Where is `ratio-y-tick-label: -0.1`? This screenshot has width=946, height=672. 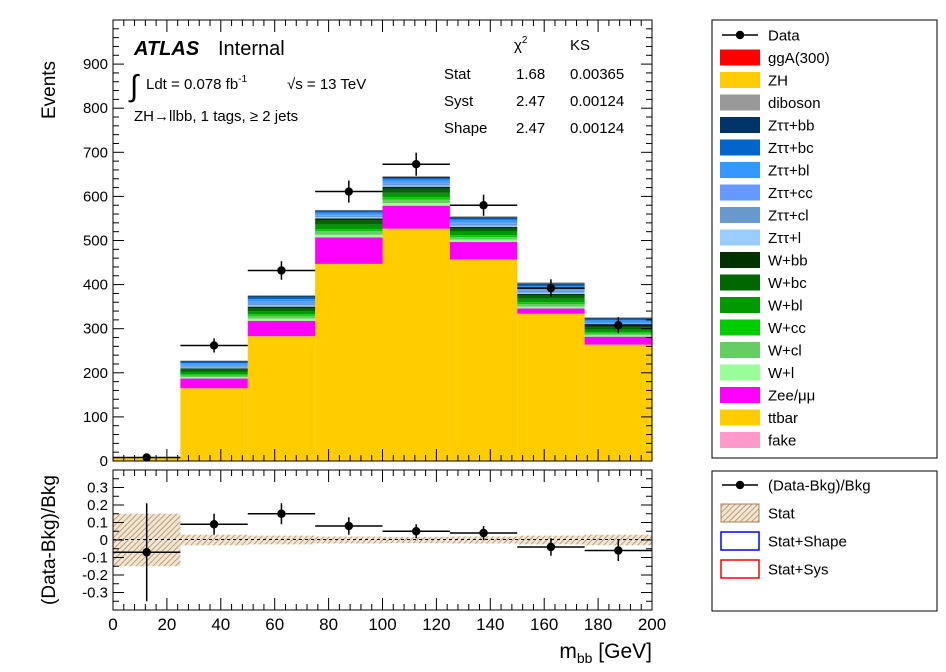 ratio-y-tick-label: -0.1 is located at coordinates (95, 558).